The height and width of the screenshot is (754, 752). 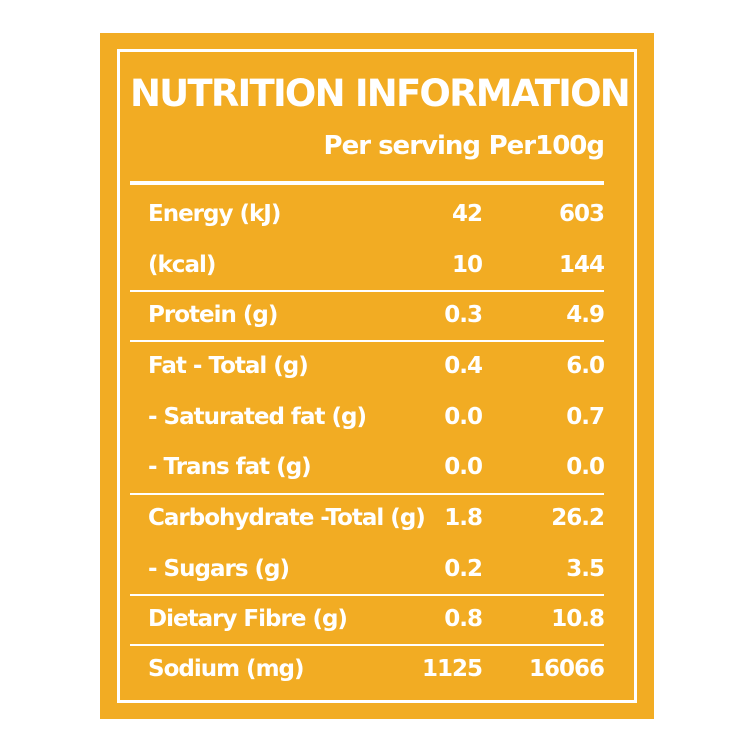 I want to click on nutrient-per-100g: 6.0, so click(x=585, y=366).